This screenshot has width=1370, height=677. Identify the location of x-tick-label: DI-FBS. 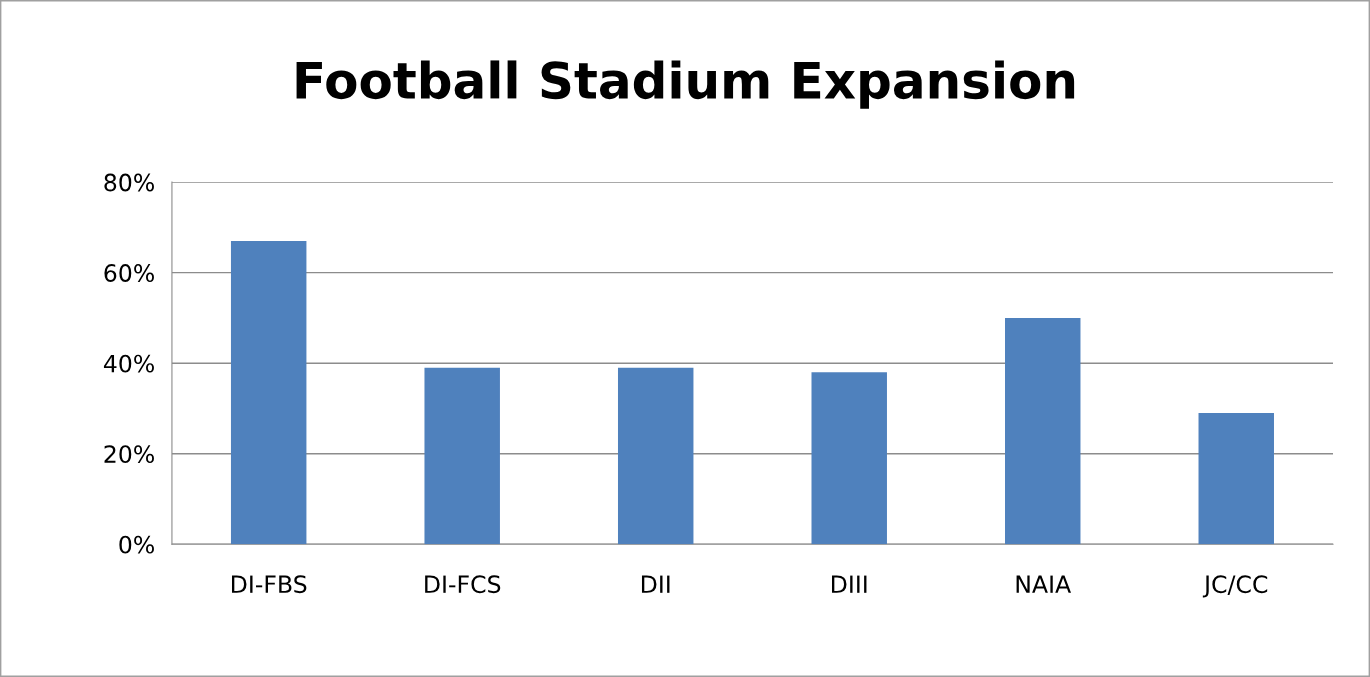
(269, 584).